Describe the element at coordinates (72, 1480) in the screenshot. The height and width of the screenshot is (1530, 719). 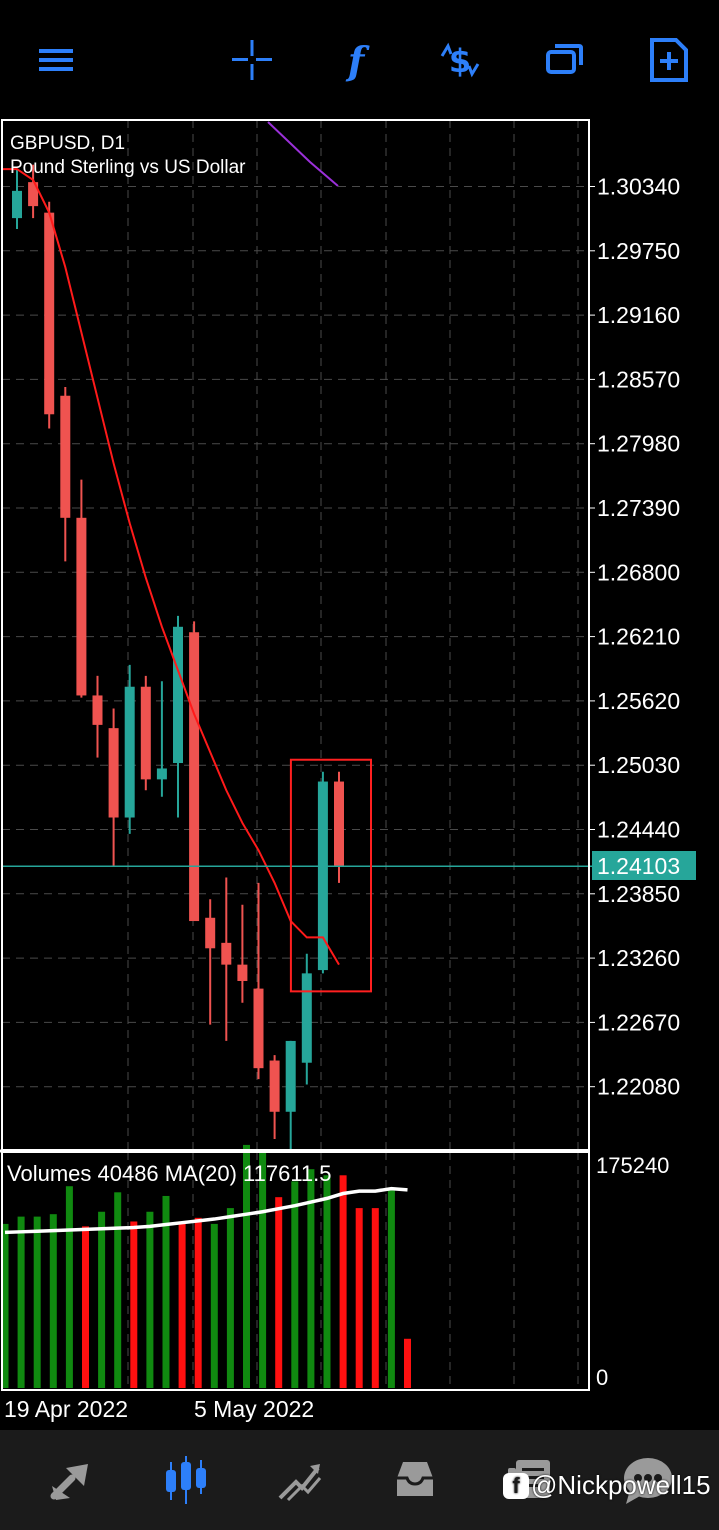
I see `quotes-icon` at that location.